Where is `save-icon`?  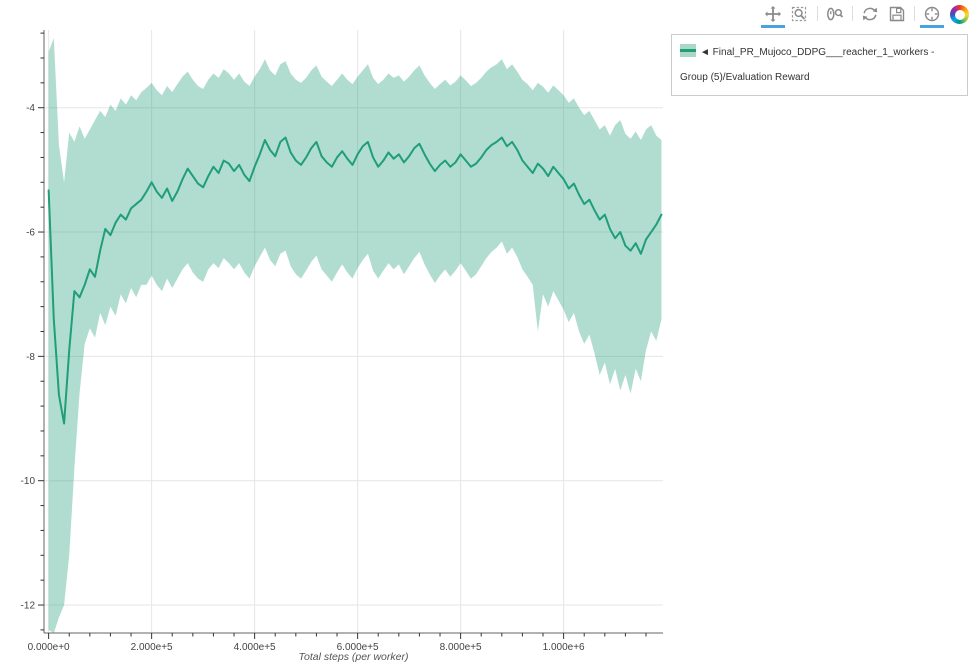 save-icon is located at coordinates (897, 13).